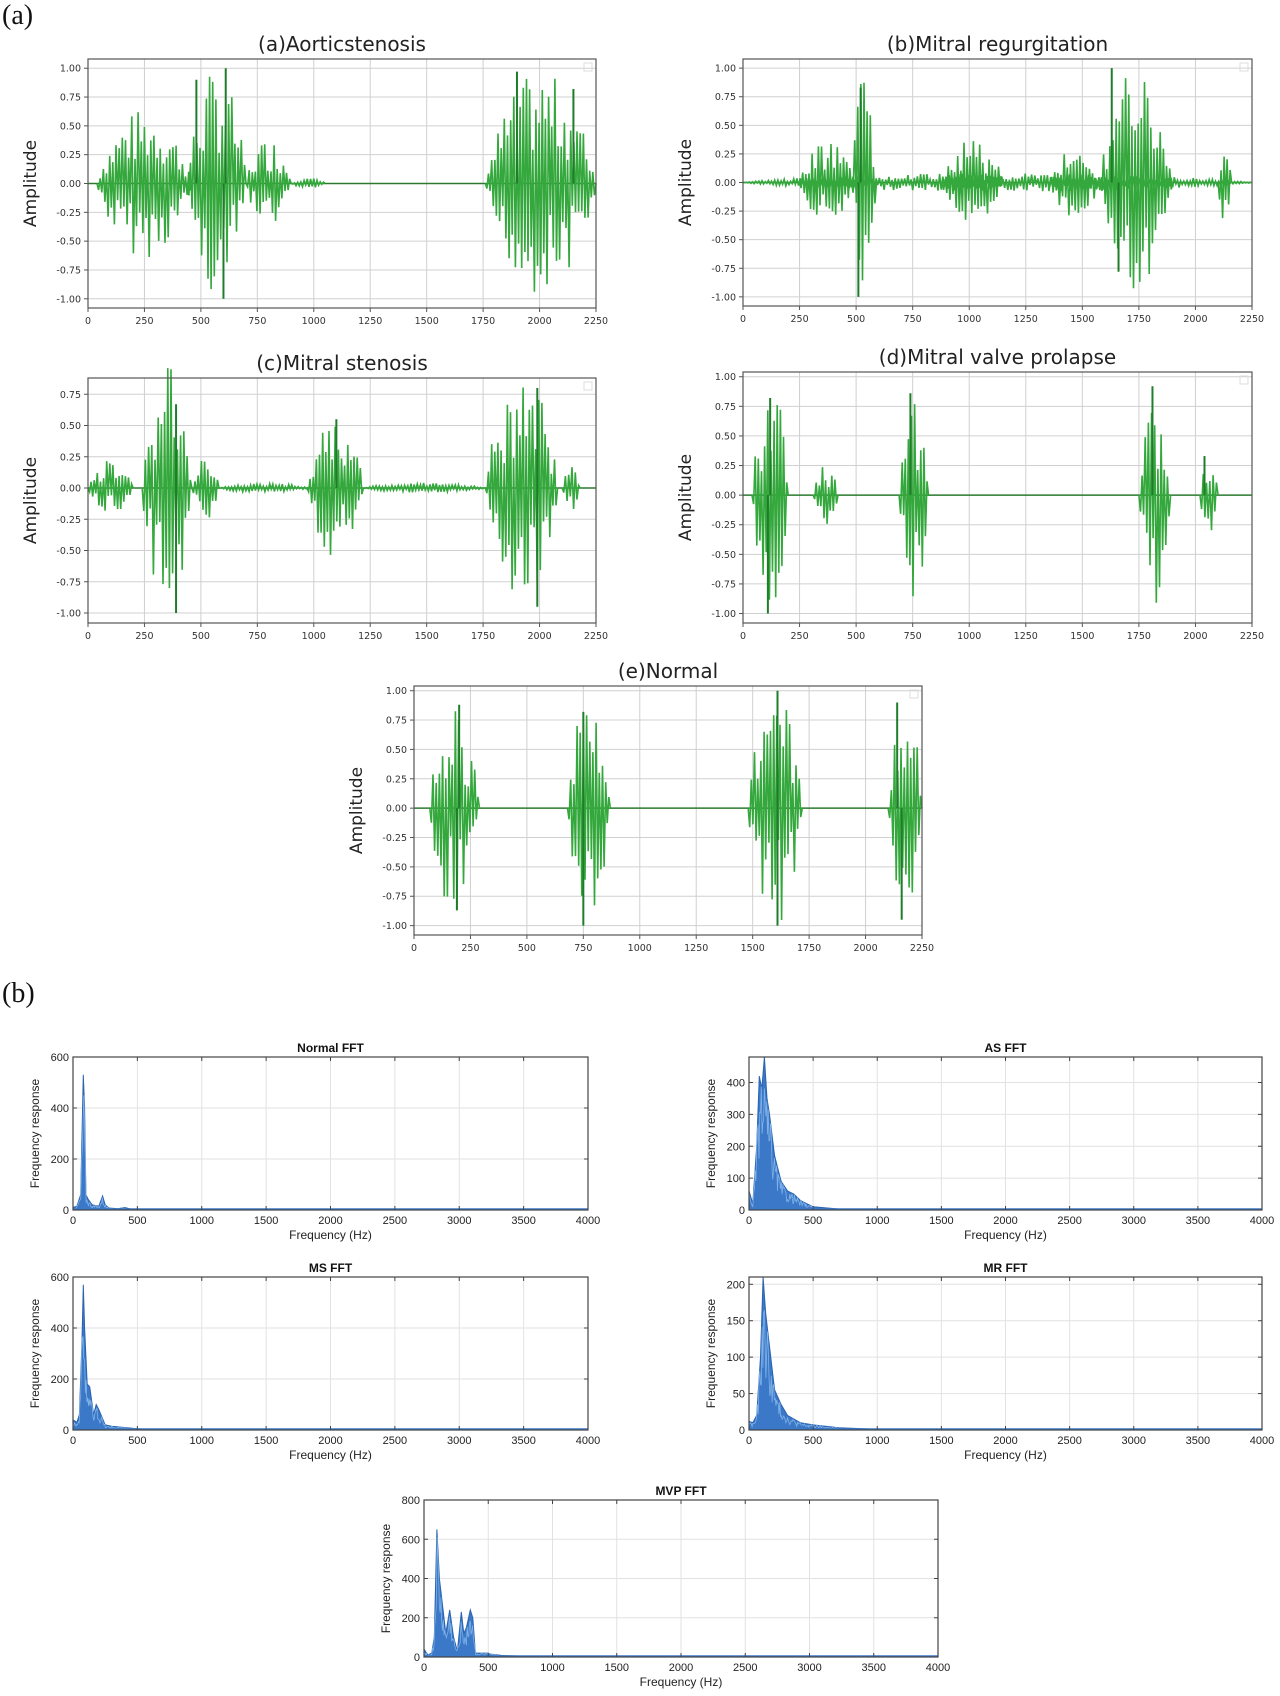 This screenshot has width=1280, height=1696. What do you see at coordinates (18, 15) in the screenshot?
I see `panel-label-a: (a)` at bounding box center [18, 15].